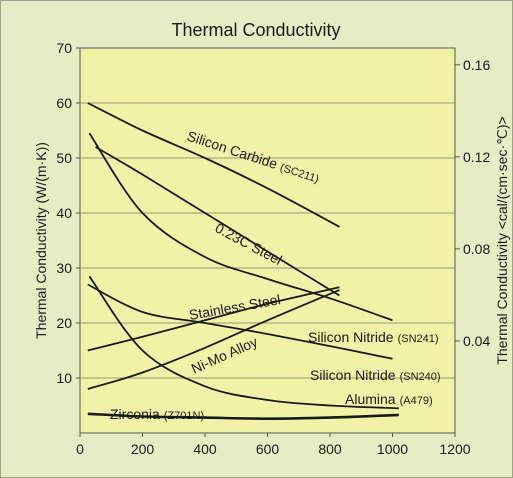 This screenshot has height=478, width=513. I want to click on y-right-axis-label: Thermal Conductivity <cal/(cm·sec·℃)>, so click(502, 240).